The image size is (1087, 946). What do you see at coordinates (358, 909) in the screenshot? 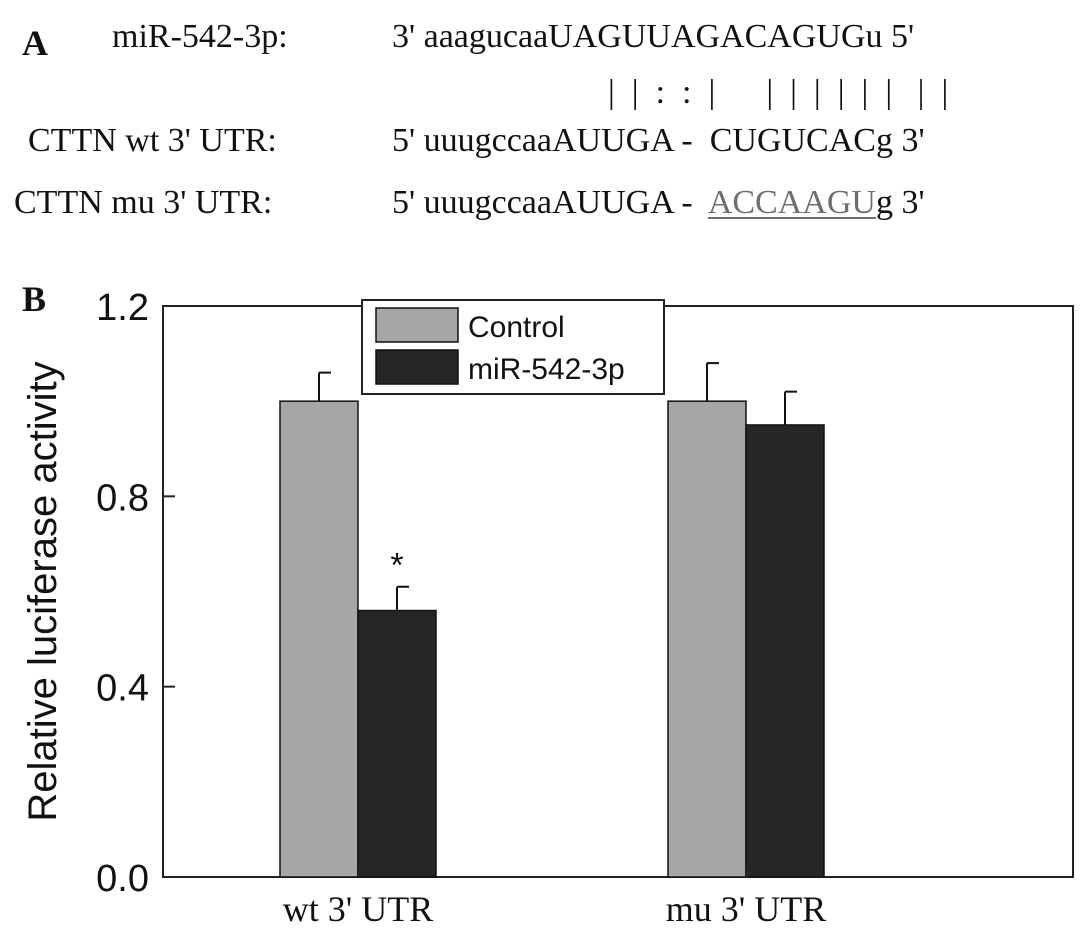
I see `x-tick-label: wt 3' UTR` at bounding box center [358, 909].